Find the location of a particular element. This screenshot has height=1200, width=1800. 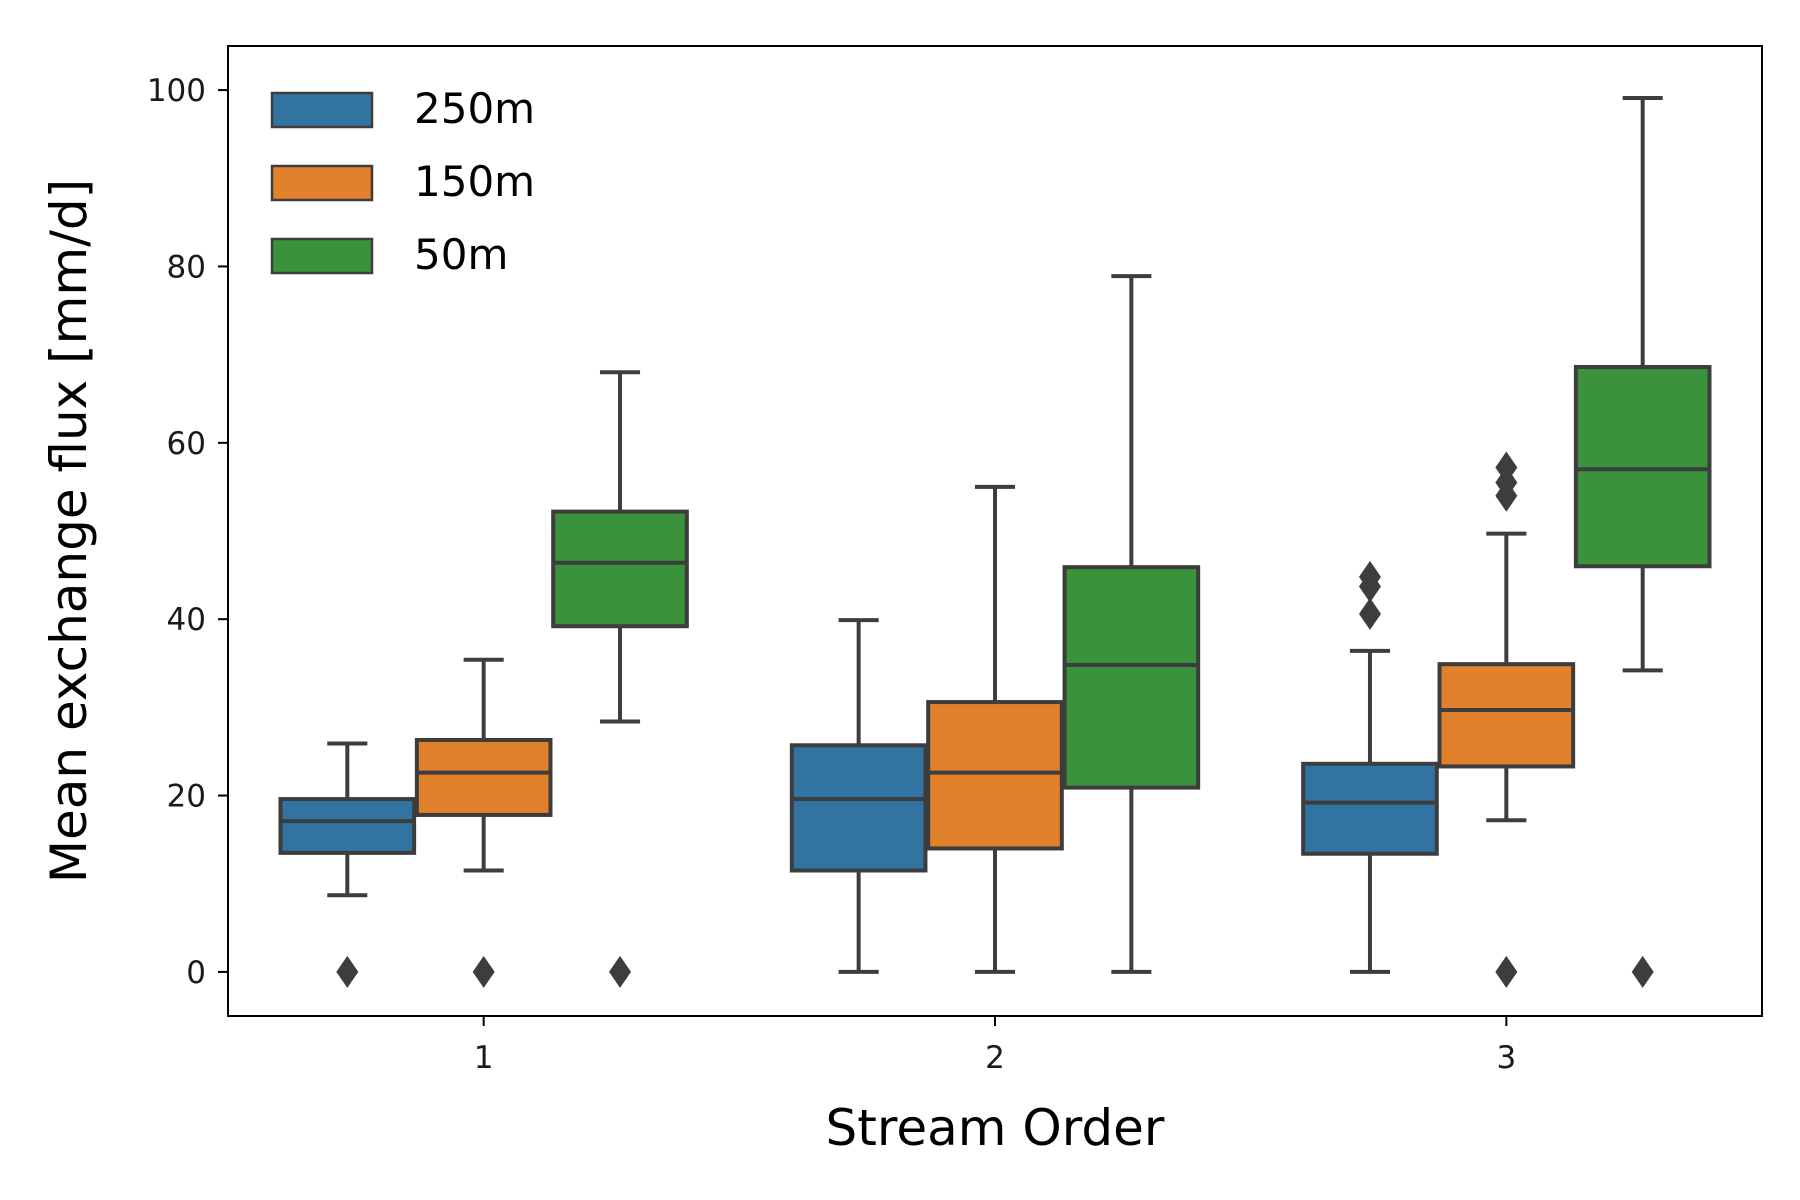

legend-item-250m: 250m is located at coordinates (402, 108).